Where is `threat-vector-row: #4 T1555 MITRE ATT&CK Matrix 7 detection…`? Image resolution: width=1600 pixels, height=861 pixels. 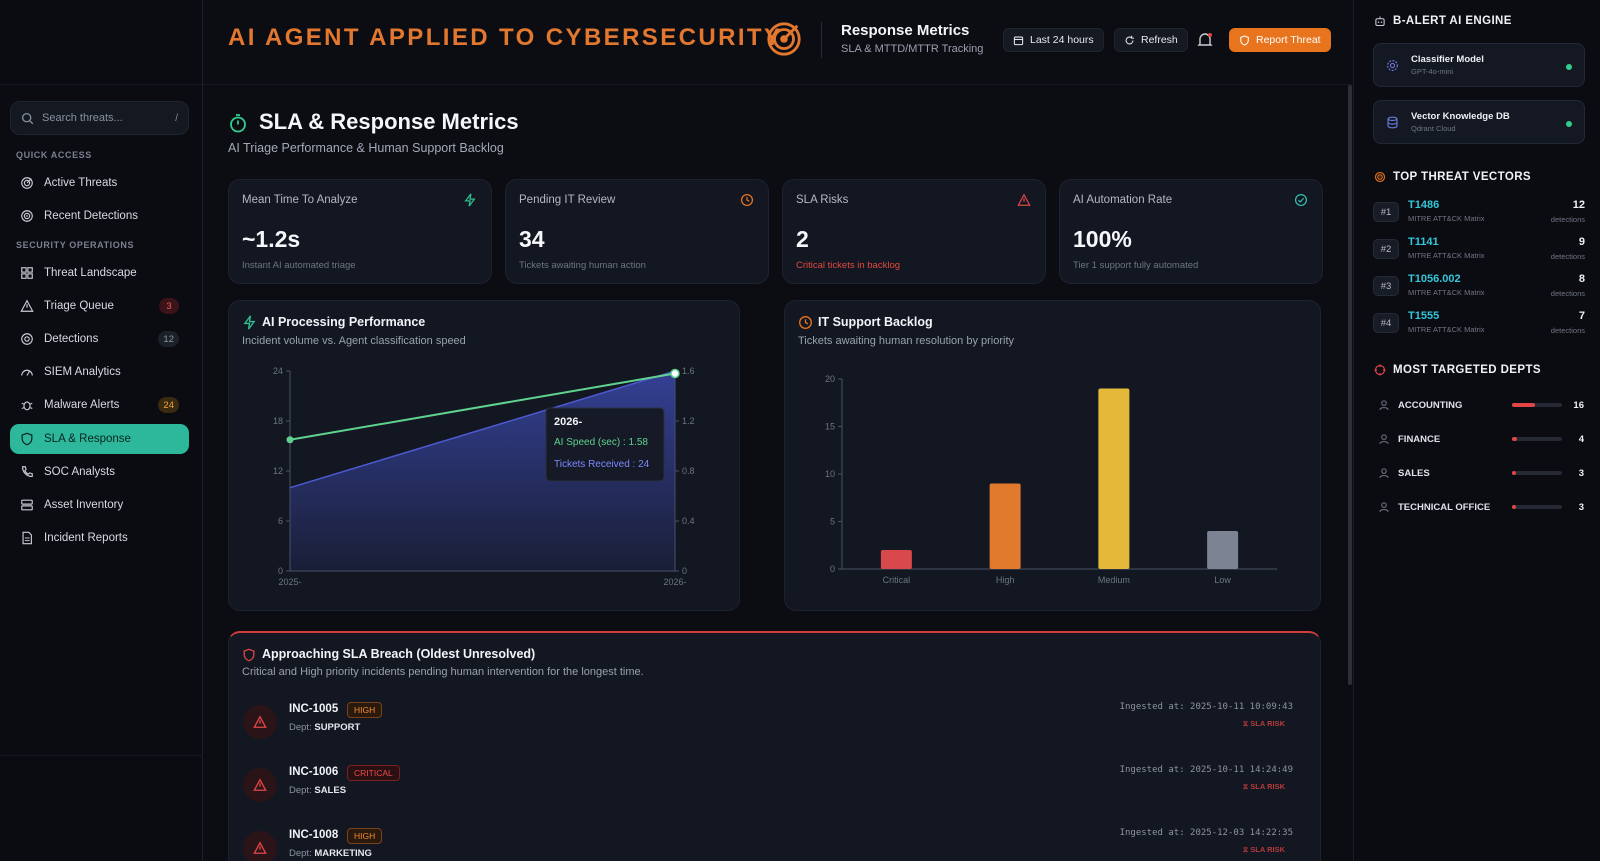 threat-vector-row: #4 T1555 MITRE ATT&CK Matrix 7 detection… is located at coordinates (1479, 326).